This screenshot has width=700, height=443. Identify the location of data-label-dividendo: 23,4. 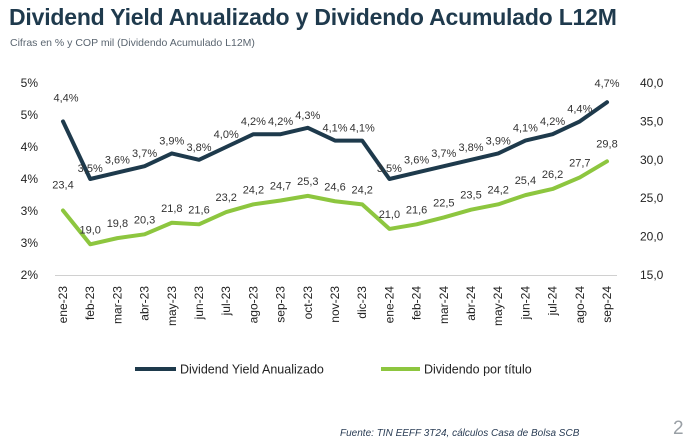
(62, 185).